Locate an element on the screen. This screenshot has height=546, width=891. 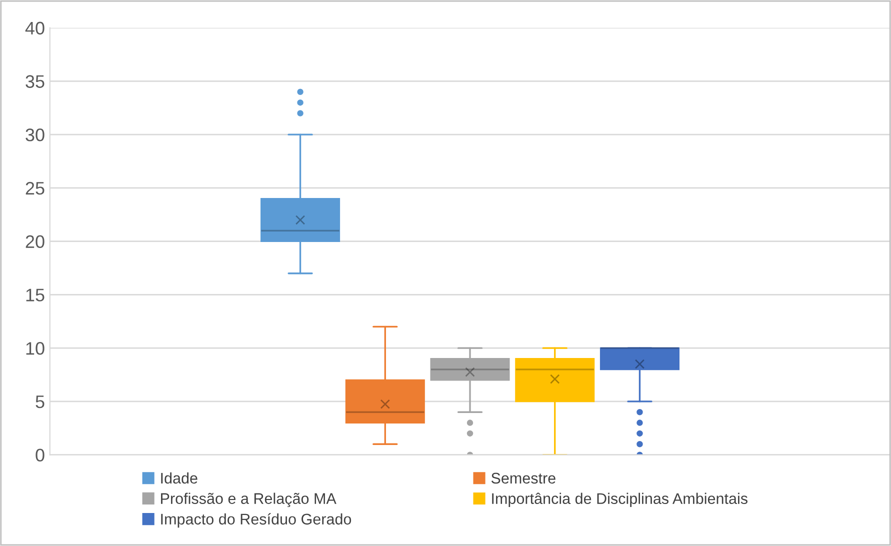
y-tick-label: 20 is located at coordinates (35, 241).